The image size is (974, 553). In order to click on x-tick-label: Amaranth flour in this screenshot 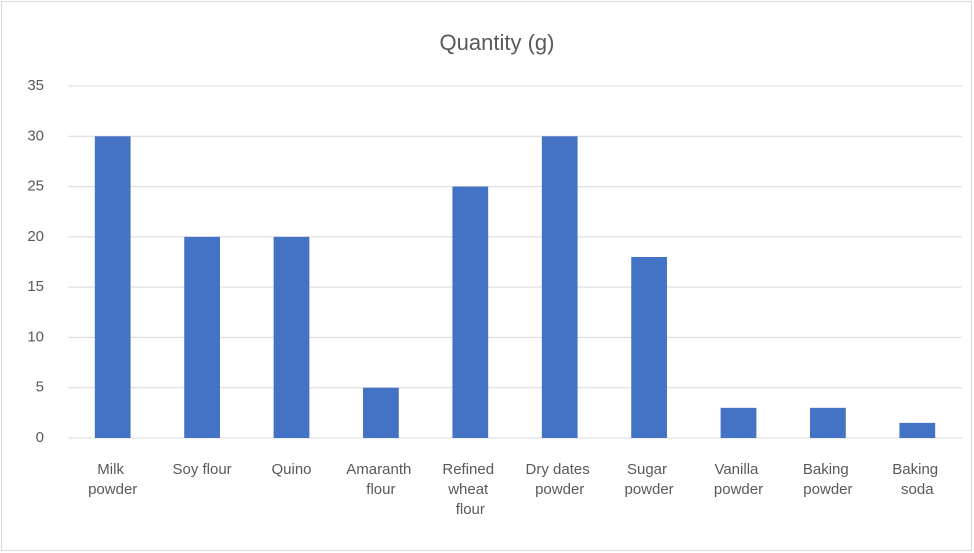, I will do `click(380, 479)`.